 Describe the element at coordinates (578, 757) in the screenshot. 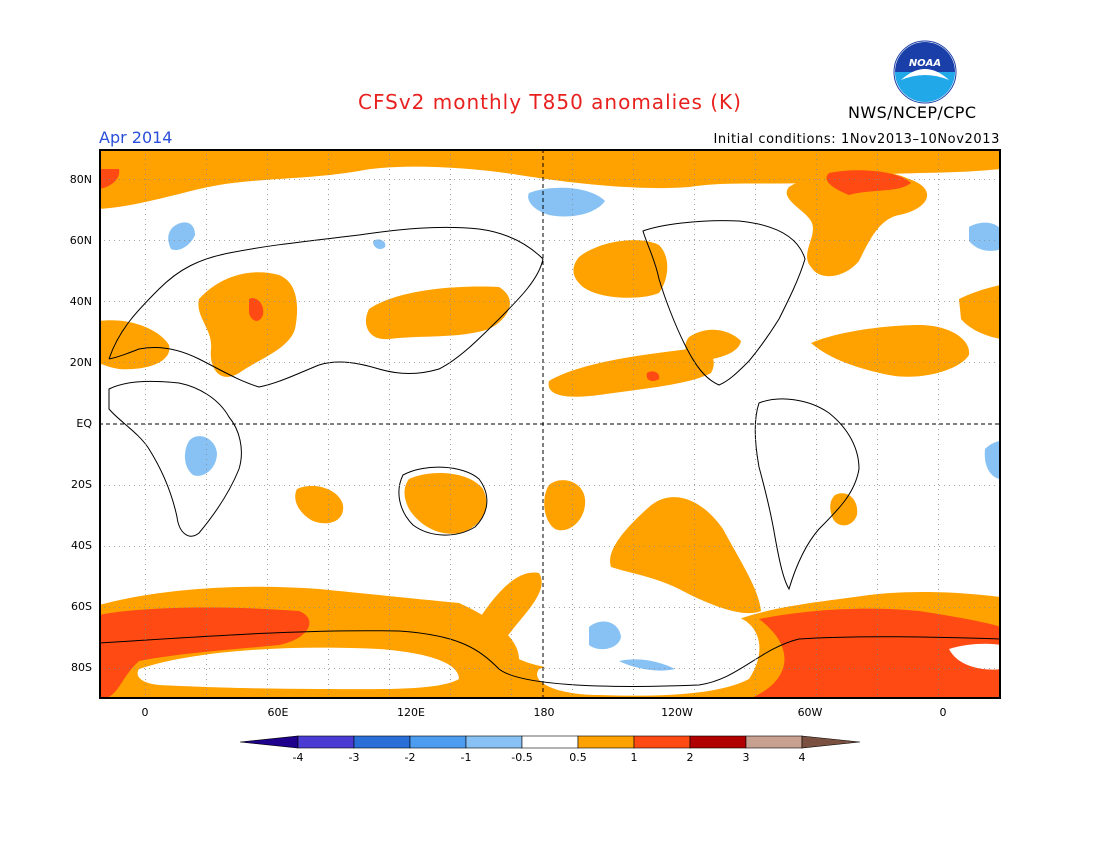

I see `colorbar-label: 0.5` at that location.